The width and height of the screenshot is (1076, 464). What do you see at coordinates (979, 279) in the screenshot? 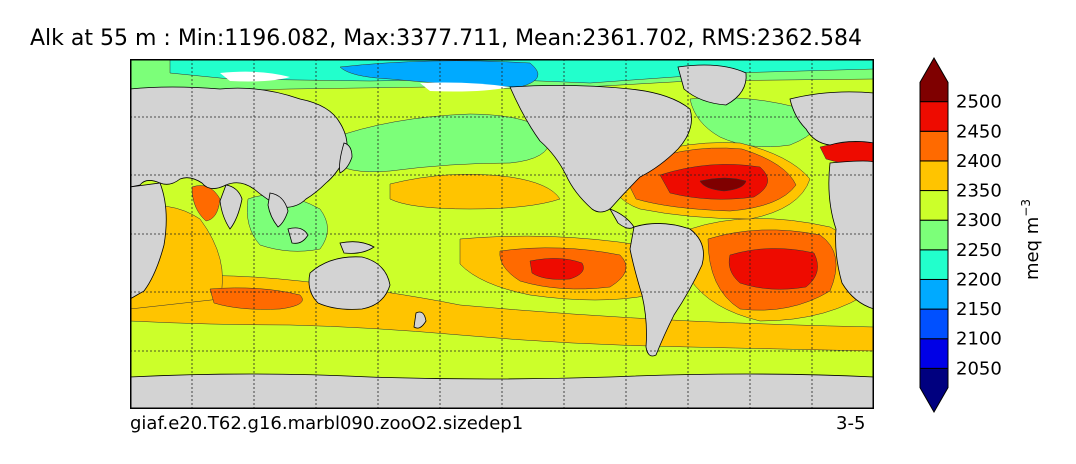
I see `colorbar-tick-label: 2200` at bounding box center [979, 279].